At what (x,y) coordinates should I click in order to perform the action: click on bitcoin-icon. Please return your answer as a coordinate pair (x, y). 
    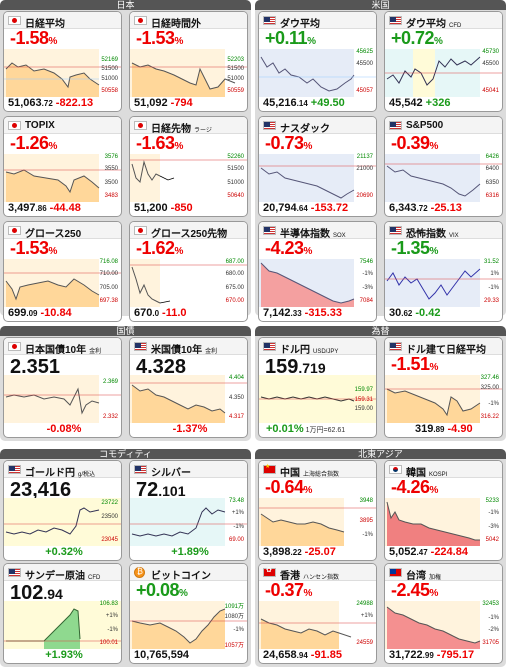
    Looking at the image, I should click on (139, 572).